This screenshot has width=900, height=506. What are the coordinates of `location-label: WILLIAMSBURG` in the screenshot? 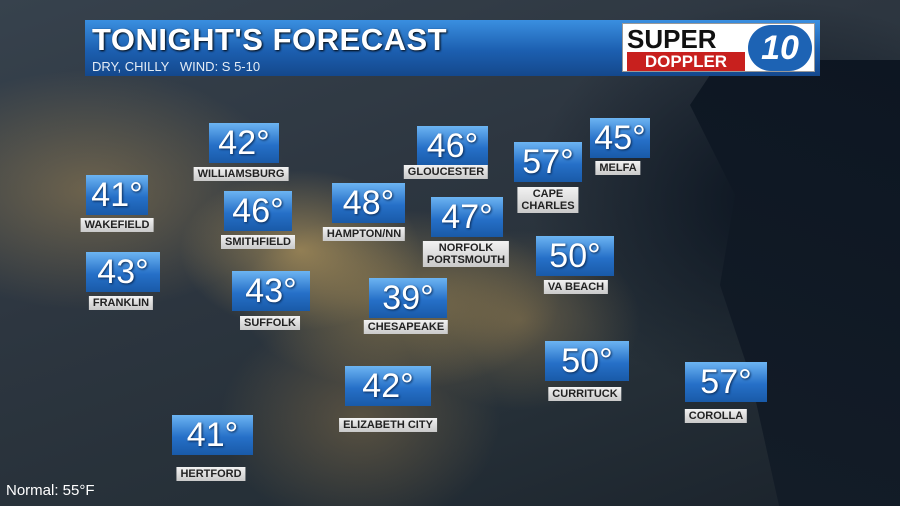 It's located at (241, 174).